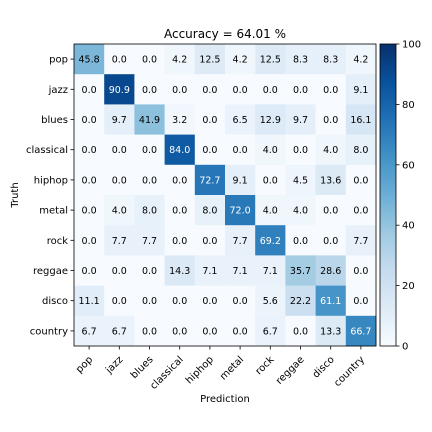  What do you see at coordinates (330, 180) in the screenshot?
I see `cell-value-label: 13.6` at bounding box center [330, 180].